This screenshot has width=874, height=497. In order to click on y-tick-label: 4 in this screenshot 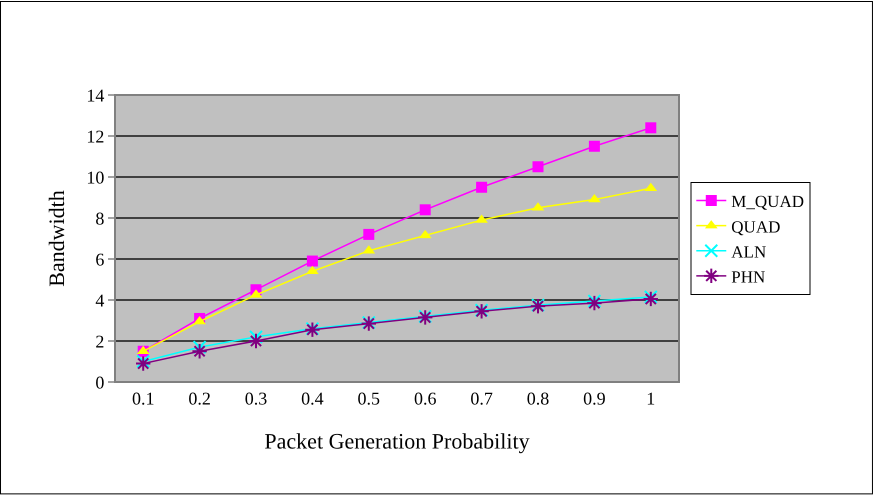, I will do `click(99, 300)`.